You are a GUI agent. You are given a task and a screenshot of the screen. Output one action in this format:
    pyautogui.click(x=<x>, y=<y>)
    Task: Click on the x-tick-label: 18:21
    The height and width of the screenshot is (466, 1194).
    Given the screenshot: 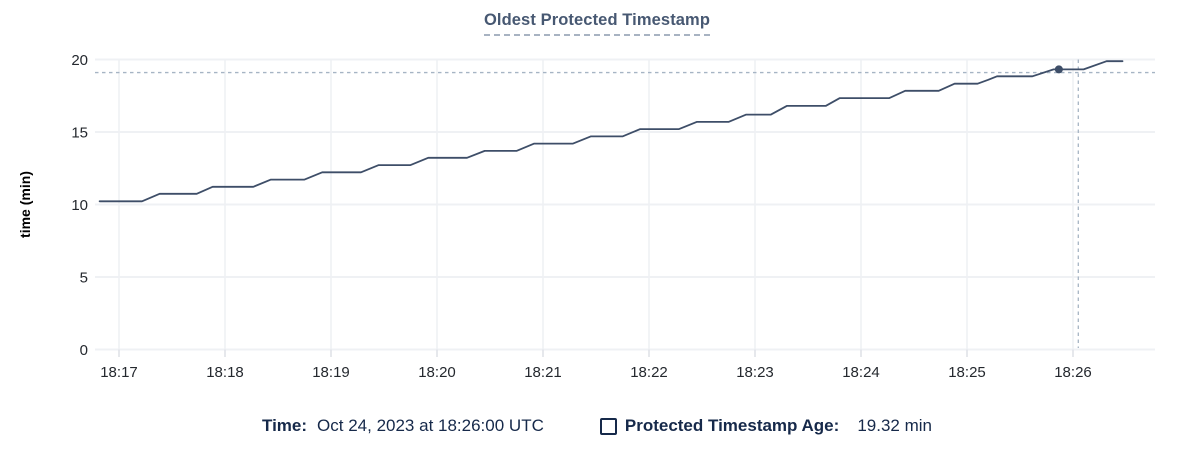 What is the action you would take?
    pyautogui.click(x=543, y=372)
    